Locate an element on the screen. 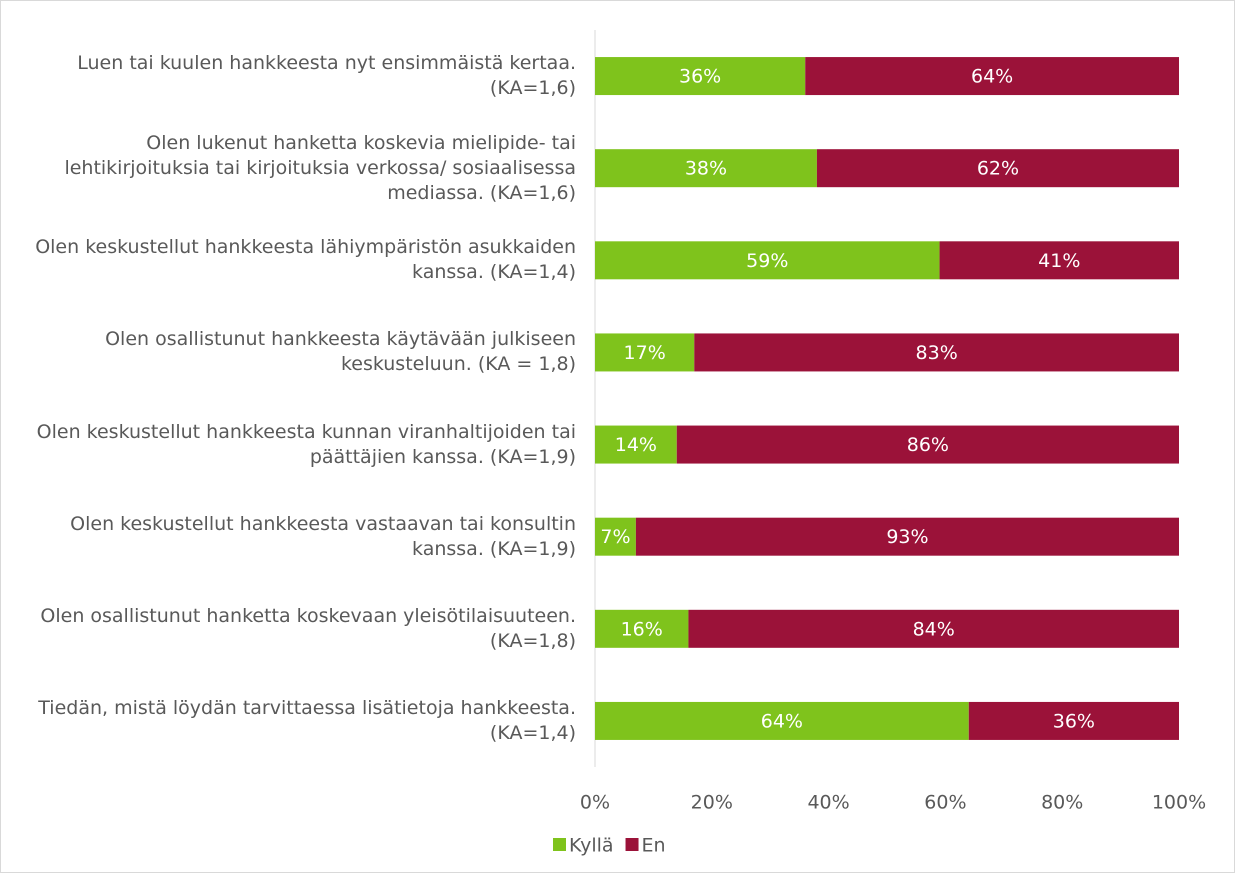 This screenshot has height=873, width=1235. value-label: 7% is located at coordinates (615, 537).